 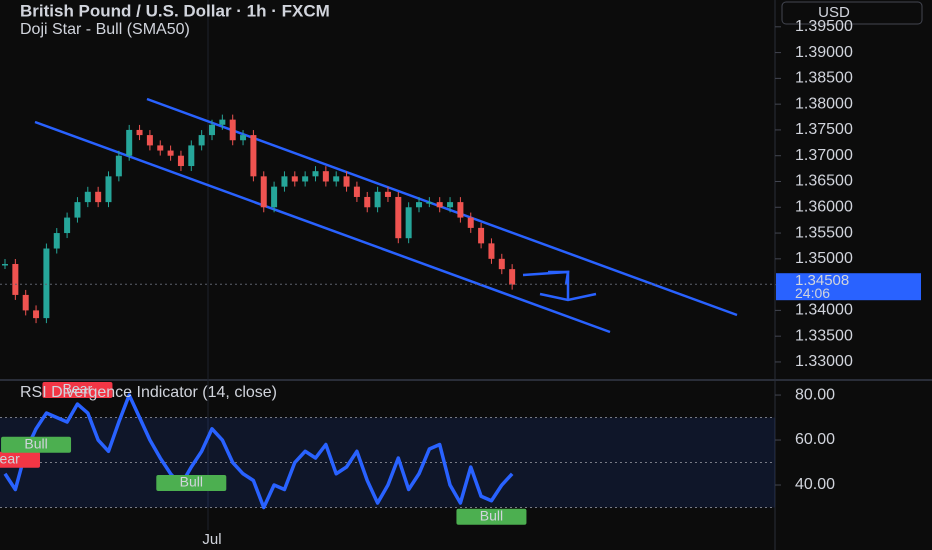 I want to click on last-price-box, so click(x=848, y=287).